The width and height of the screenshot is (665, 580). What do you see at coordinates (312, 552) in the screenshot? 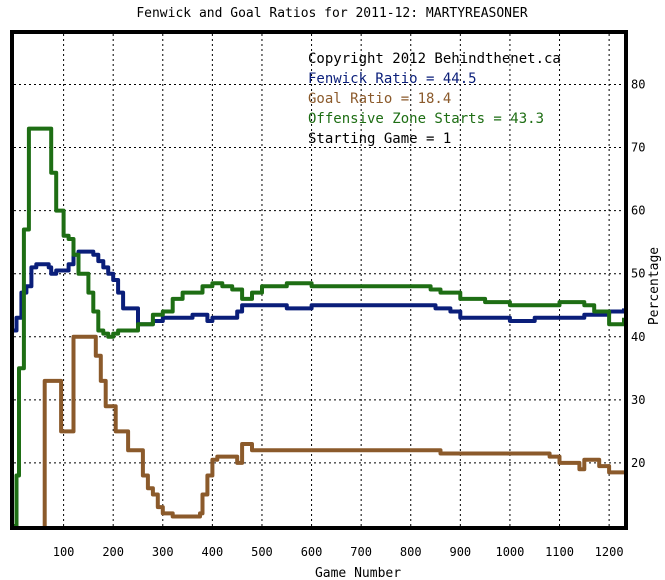
I see `x-tick-label-5: 600` at bounding box center [312, 552].